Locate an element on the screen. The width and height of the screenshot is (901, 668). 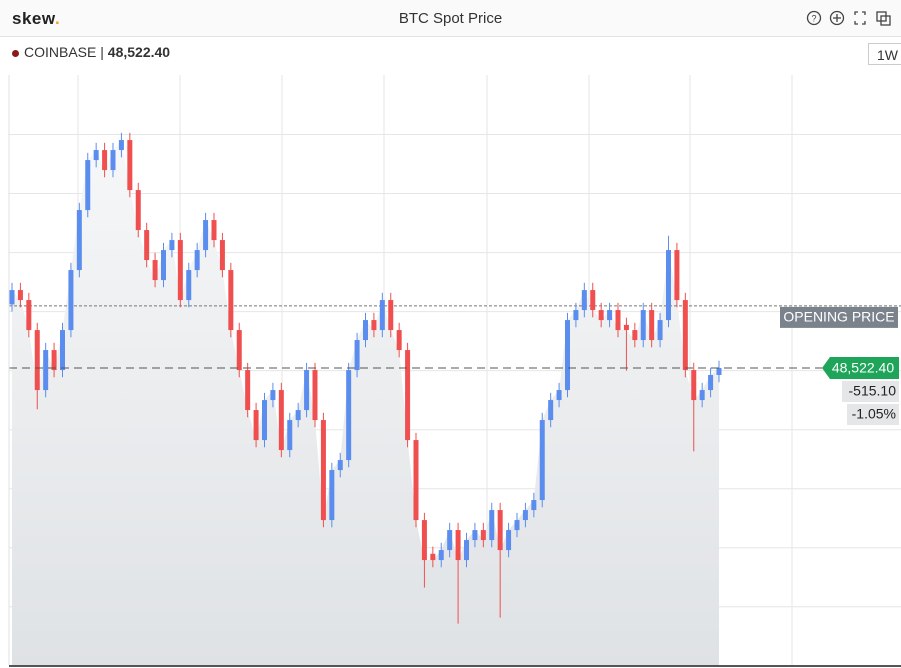
price-row: COINBASE | 48,522.40 is located at coordinates (91, 52).